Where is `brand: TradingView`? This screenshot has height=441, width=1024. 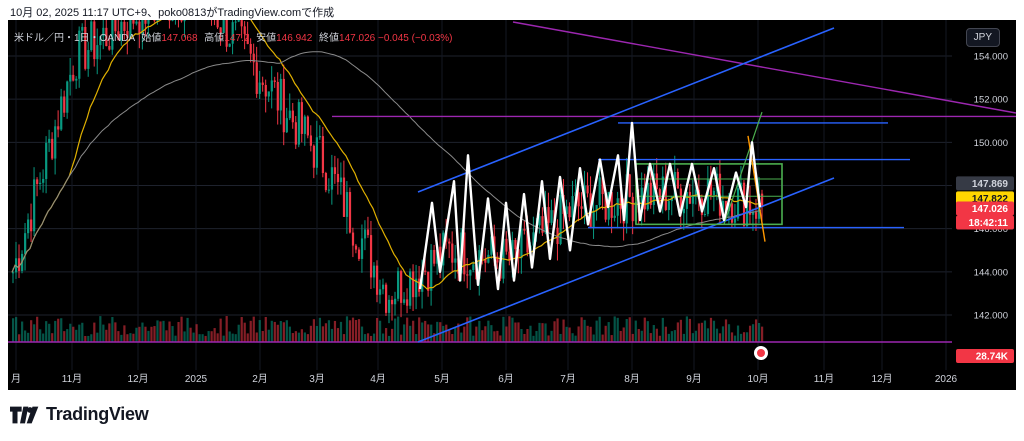
brand: TradingView is located at coordinates (79, 414).